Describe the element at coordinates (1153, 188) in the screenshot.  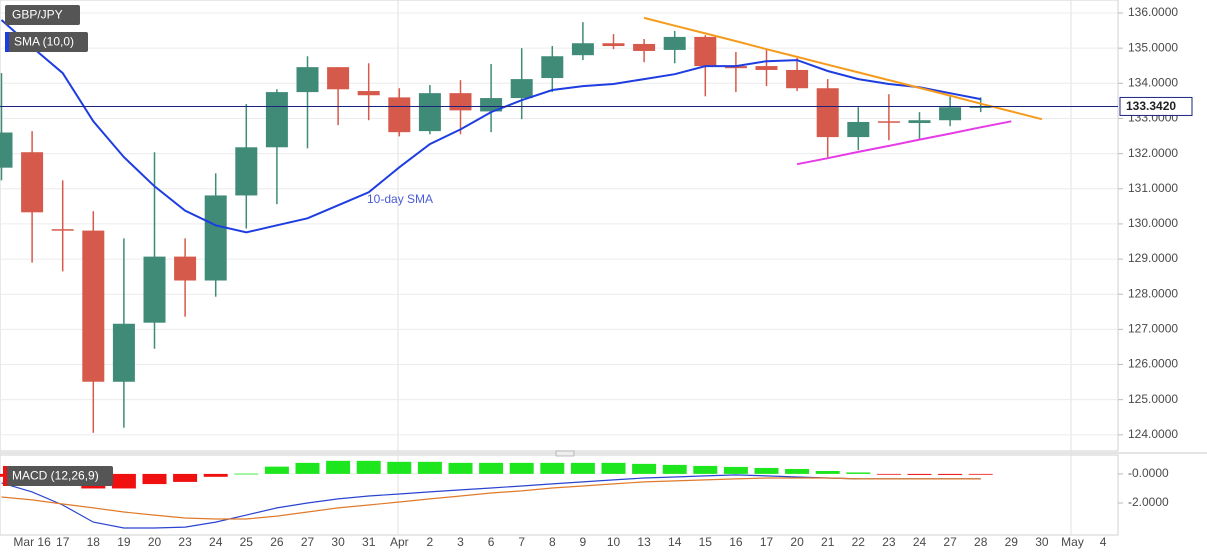
I see `y-tick-label: 131.0000` at that location.